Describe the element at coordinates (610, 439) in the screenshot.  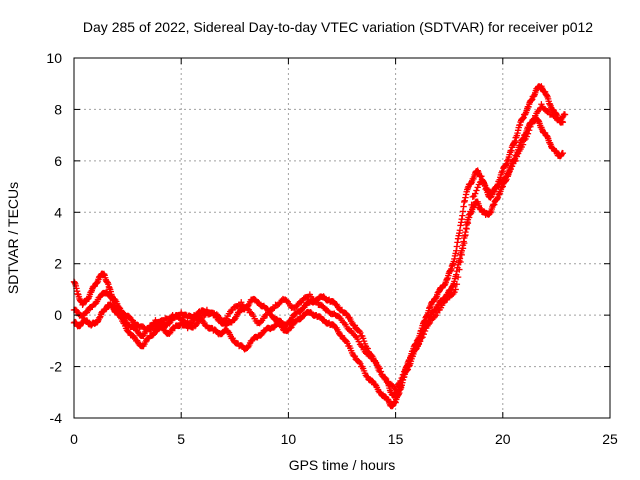
I see `x-tick-label: 25` at that location.